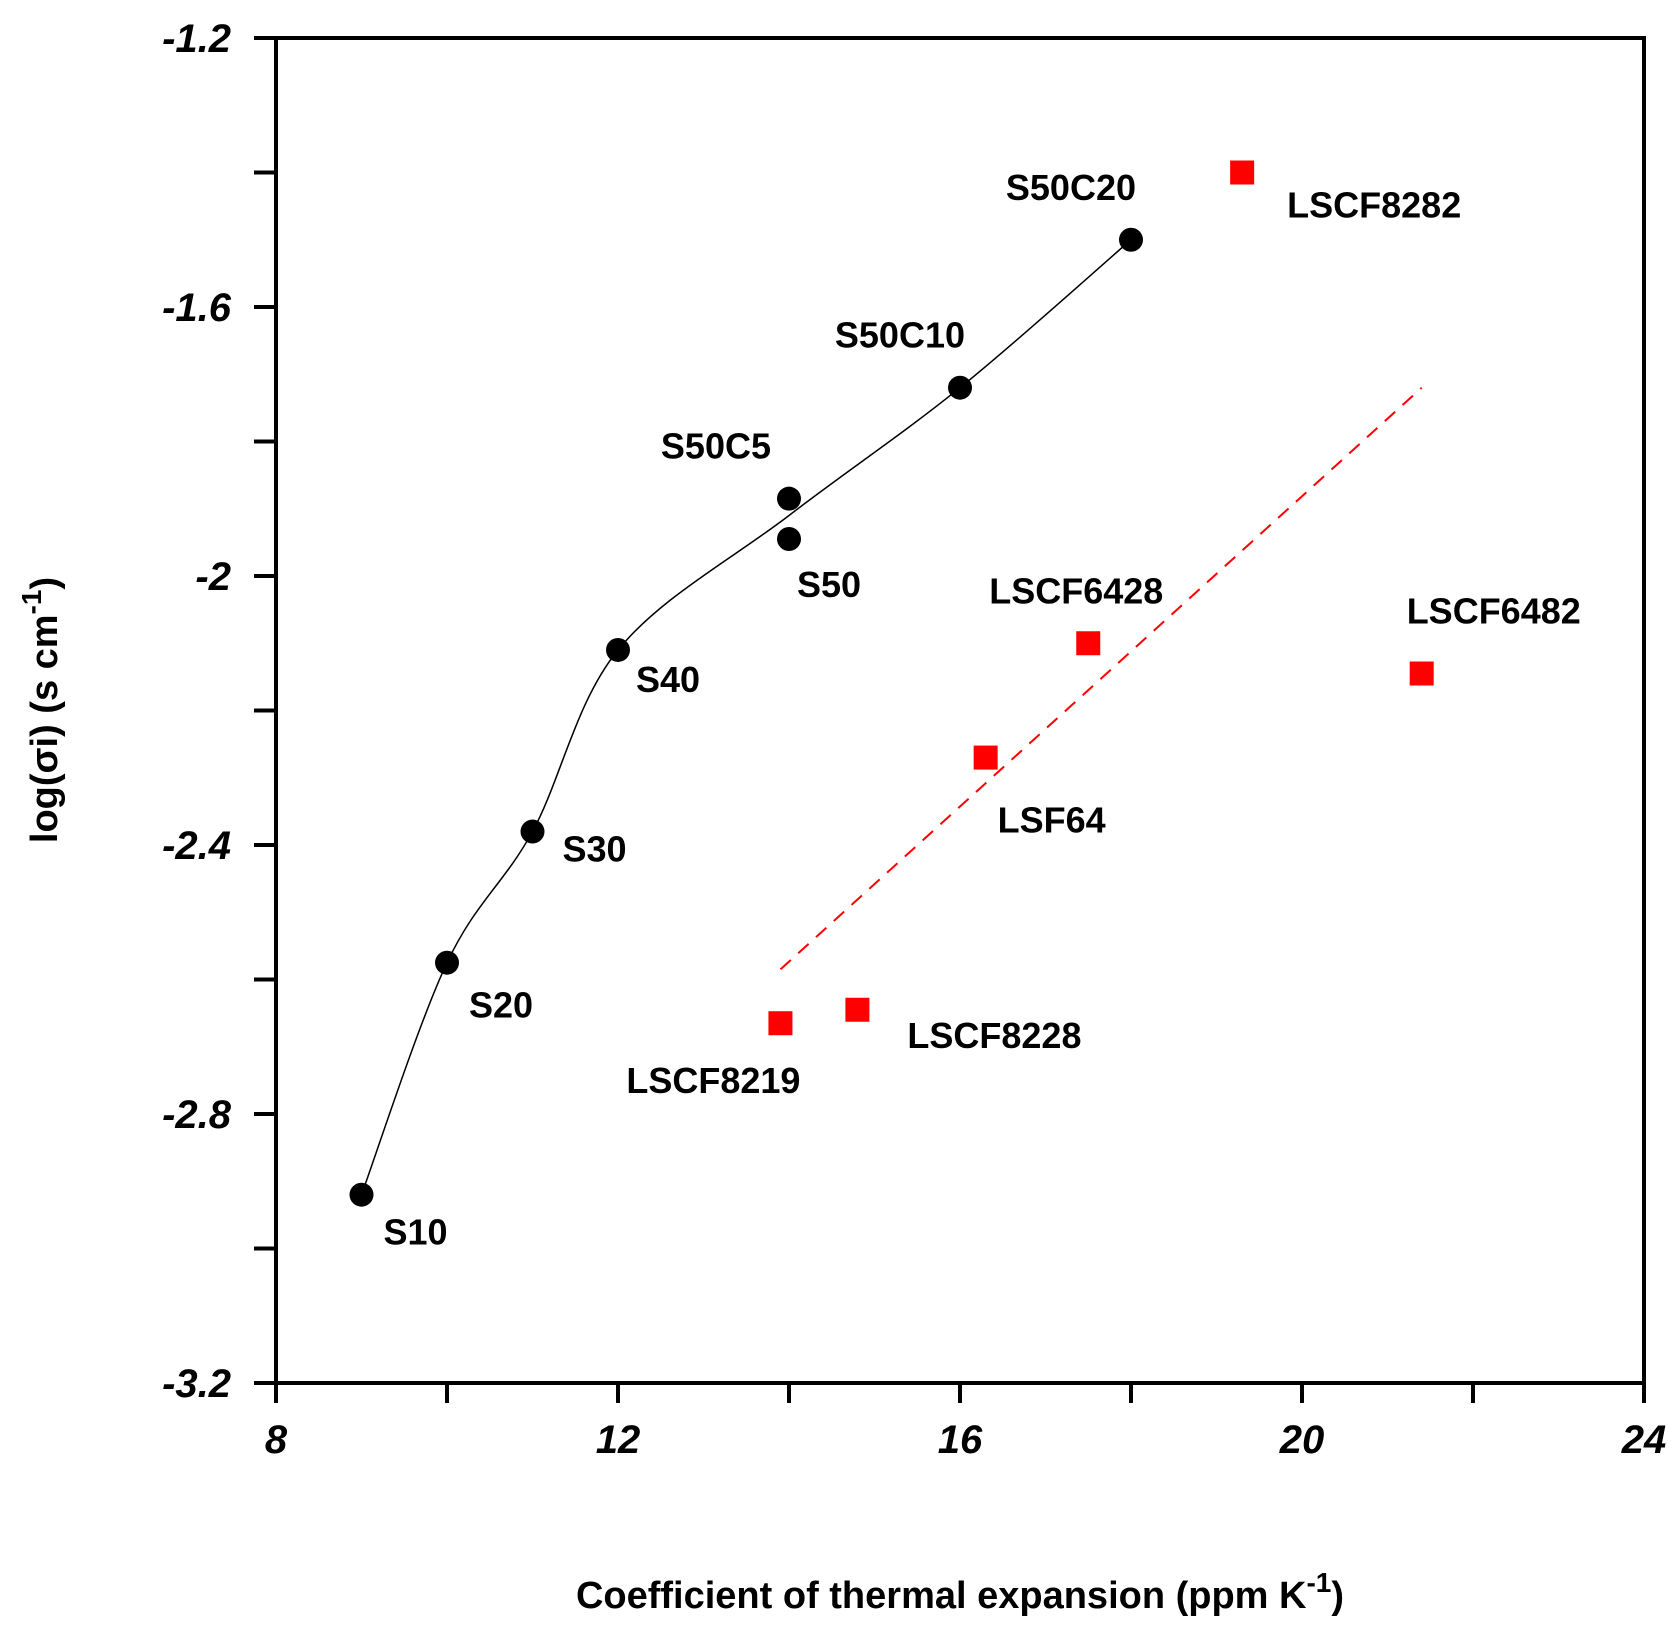 The image size is (1679, 1631). What do you see at coordinates (857, 1009) in the screenshot?
I see `lscf-point-lscf8228` at bounding box center [857, 1009].